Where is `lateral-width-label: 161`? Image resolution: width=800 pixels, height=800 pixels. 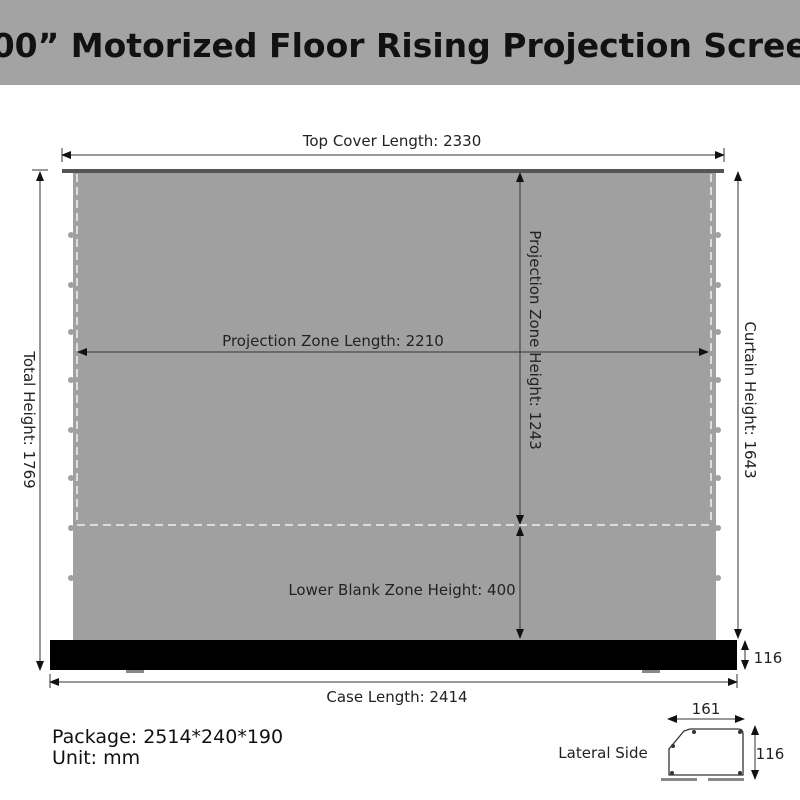 lateral-width-label: 161 is located at coordinates (706, 709).